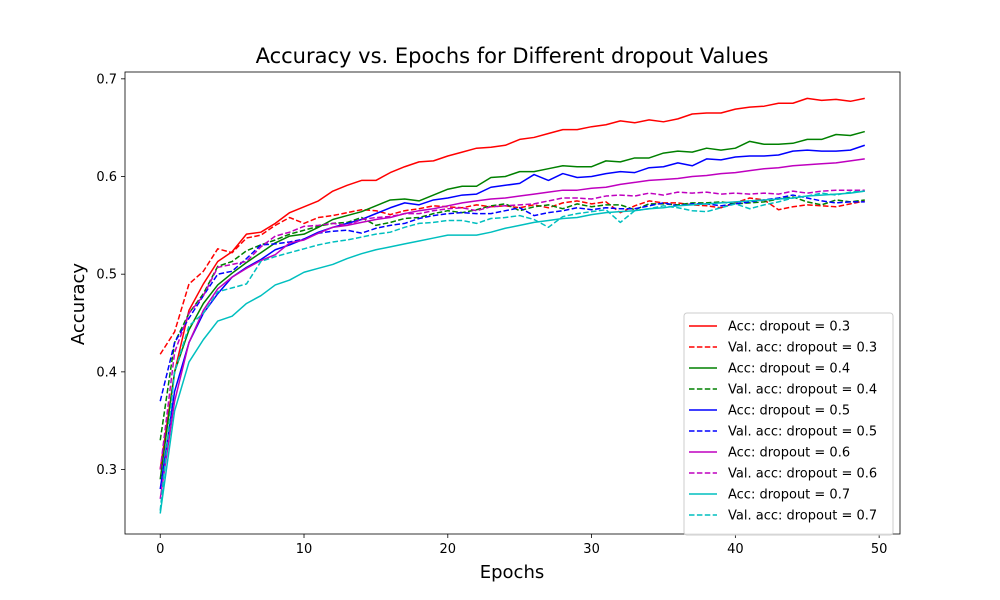  I want to click on x-tick-label: 20, so click(448, 549).